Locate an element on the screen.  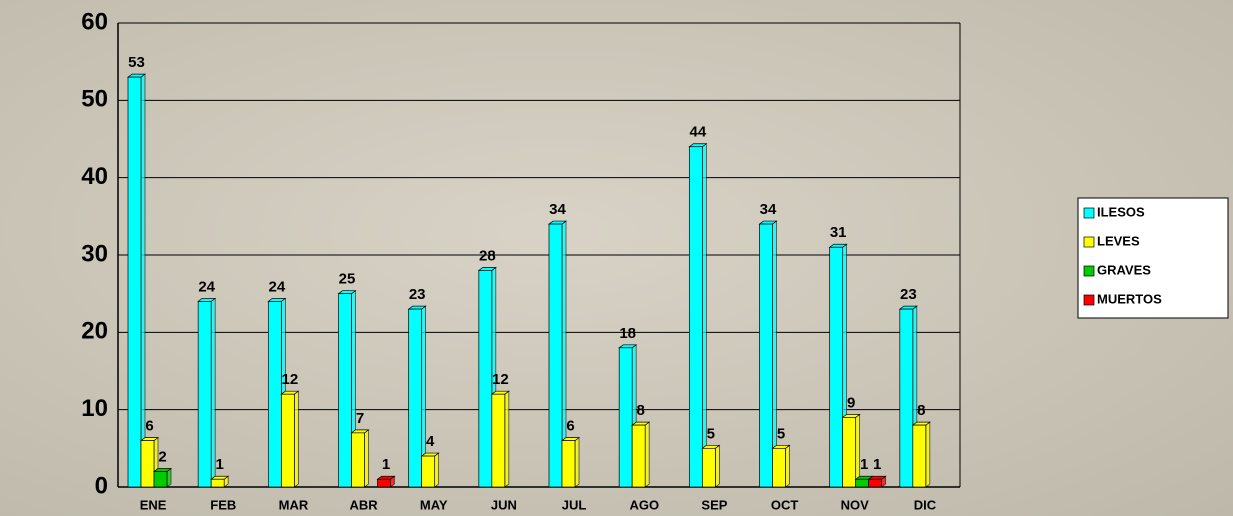
data-label: 28 is located at coordinates (487, 255).